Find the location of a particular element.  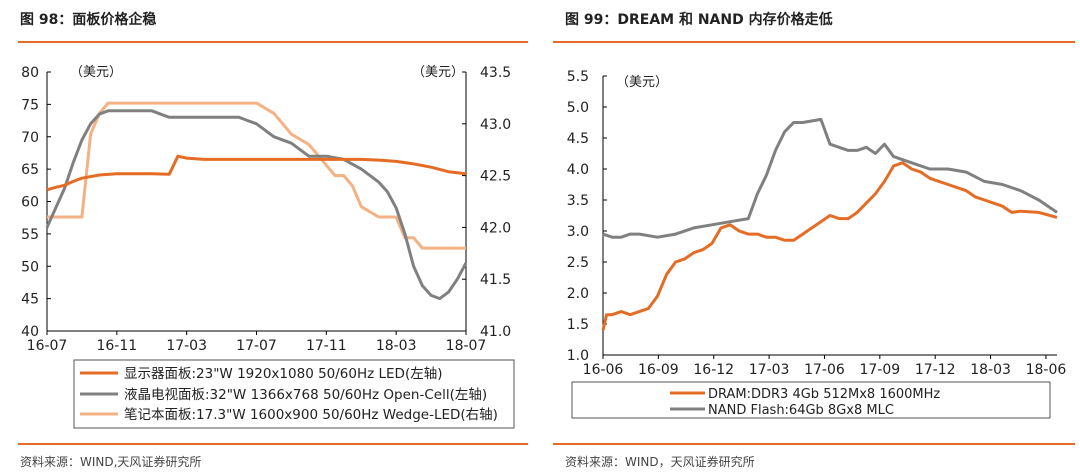

chart1-left-unit: （美元） is located at coordinates (96, 72).